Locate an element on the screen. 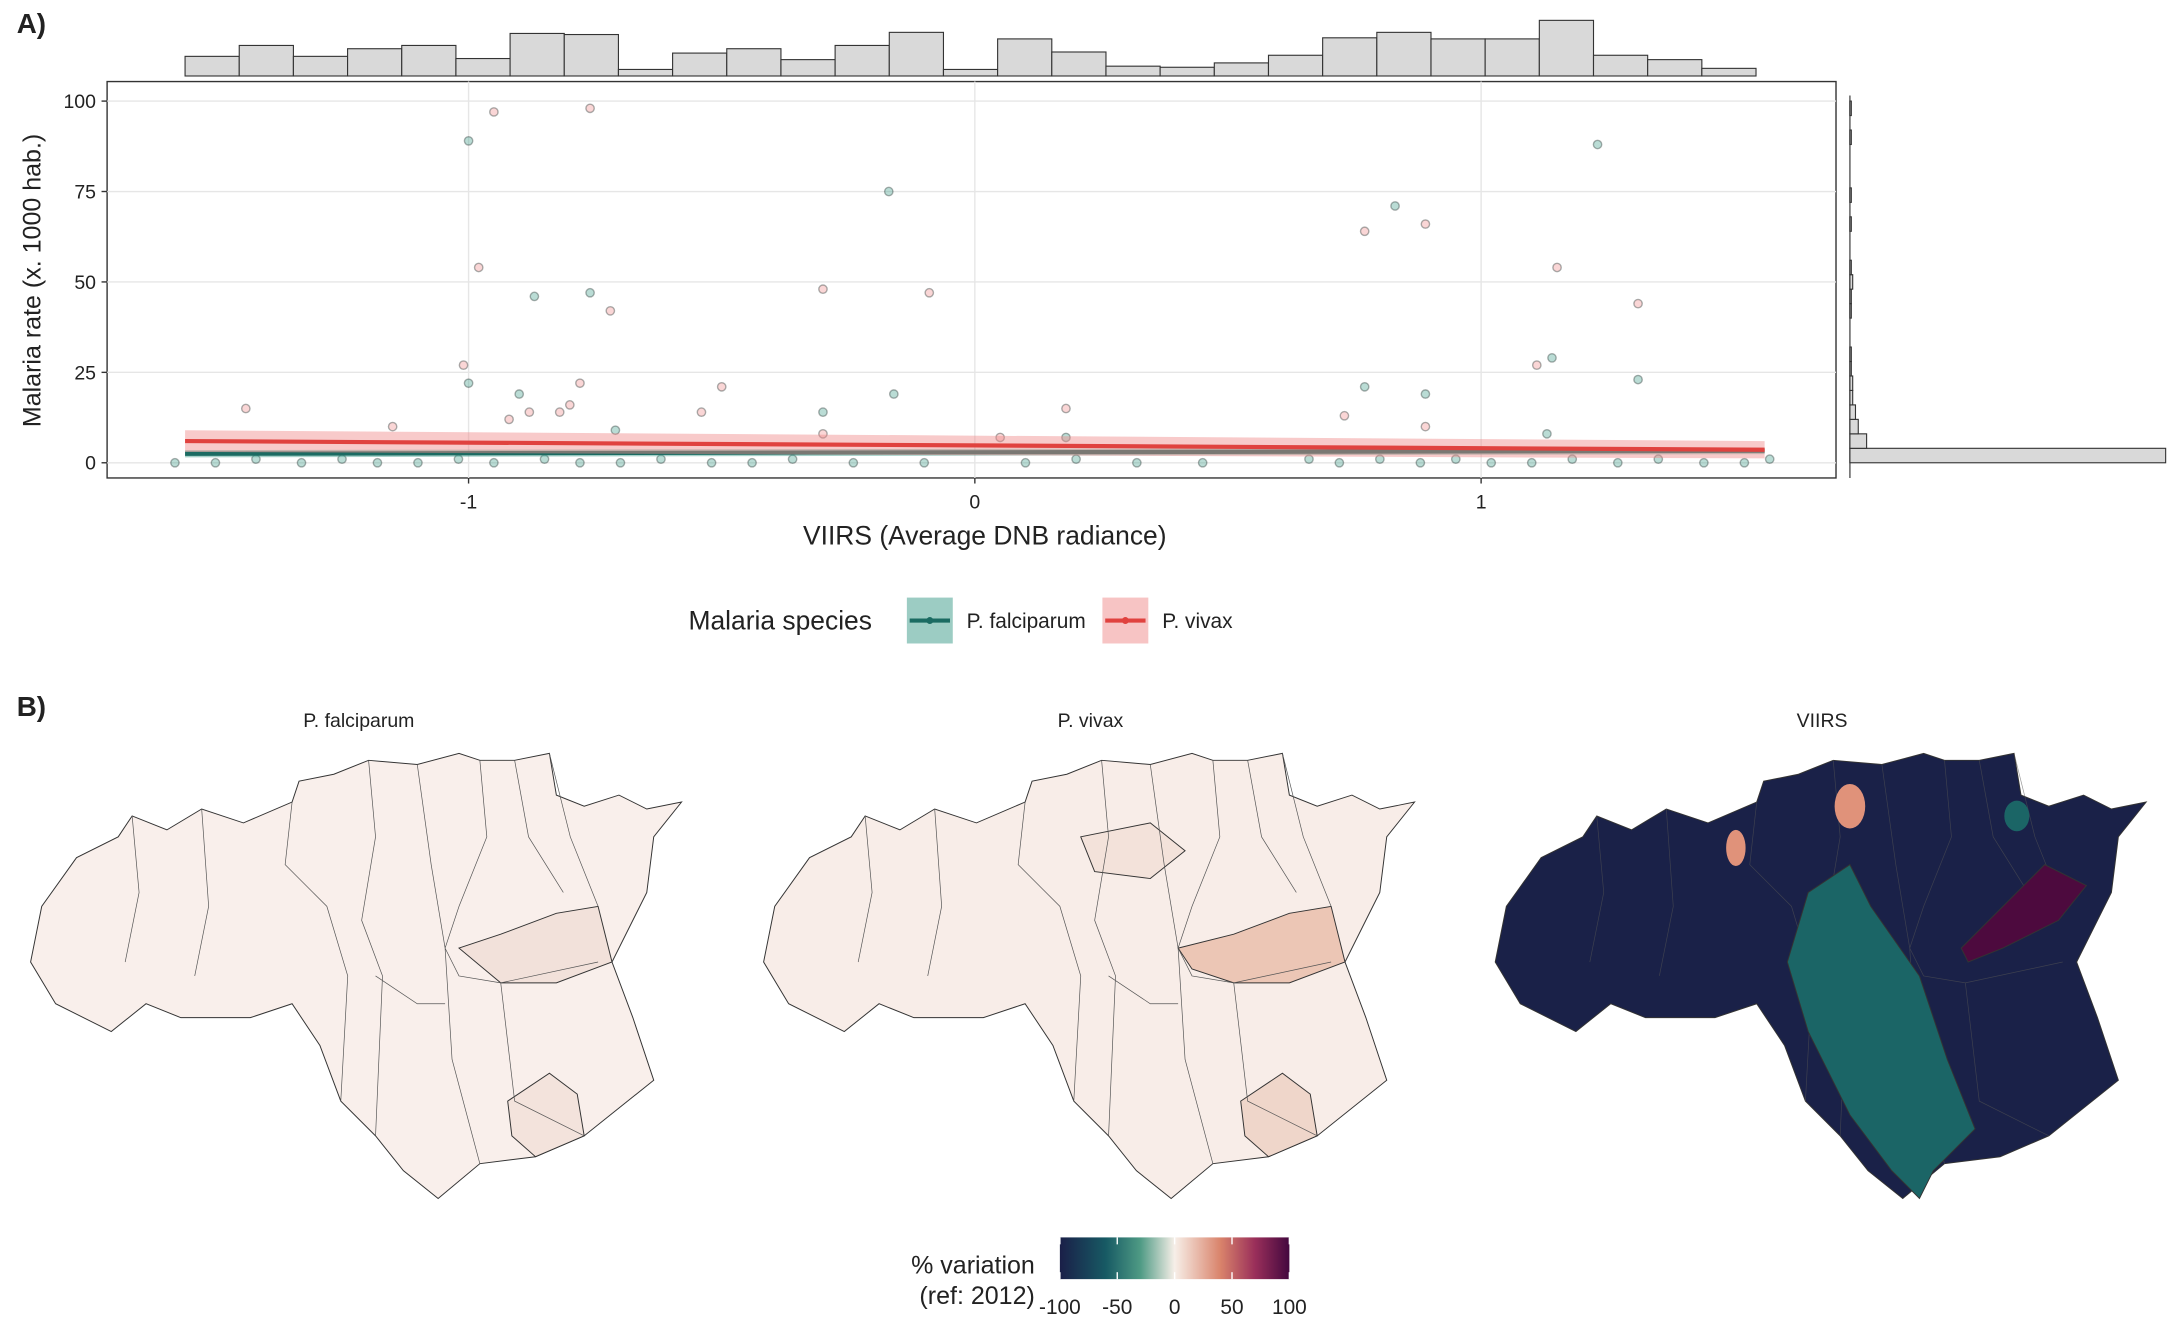  x-axis-title: VIIRS (Average DNB radiance) is located at coordinates (985, 536).